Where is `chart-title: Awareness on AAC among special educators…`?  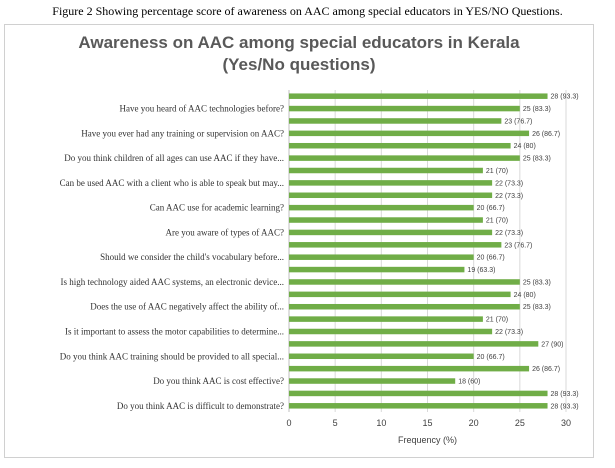 chart-title: Awareness on AAC among special educators… is located at coordinates (299, 54).